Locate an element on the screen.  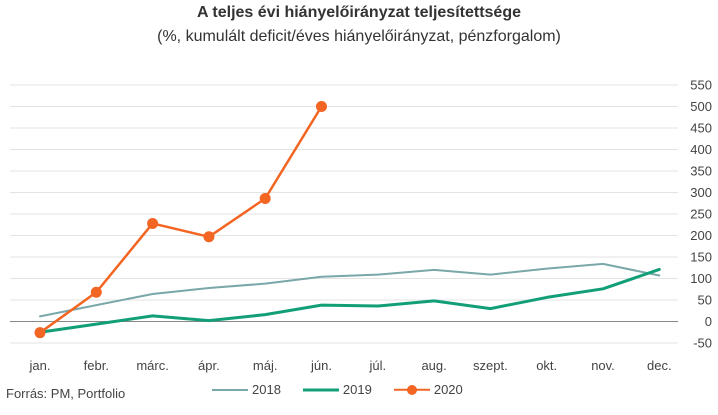
y-tick-label: 450 is located at coordinates (701, 128).